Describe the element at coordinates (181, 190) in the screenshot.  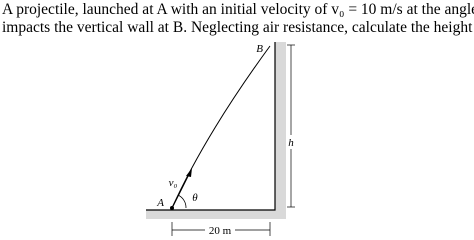
I see `velocity-arrow` at that location.